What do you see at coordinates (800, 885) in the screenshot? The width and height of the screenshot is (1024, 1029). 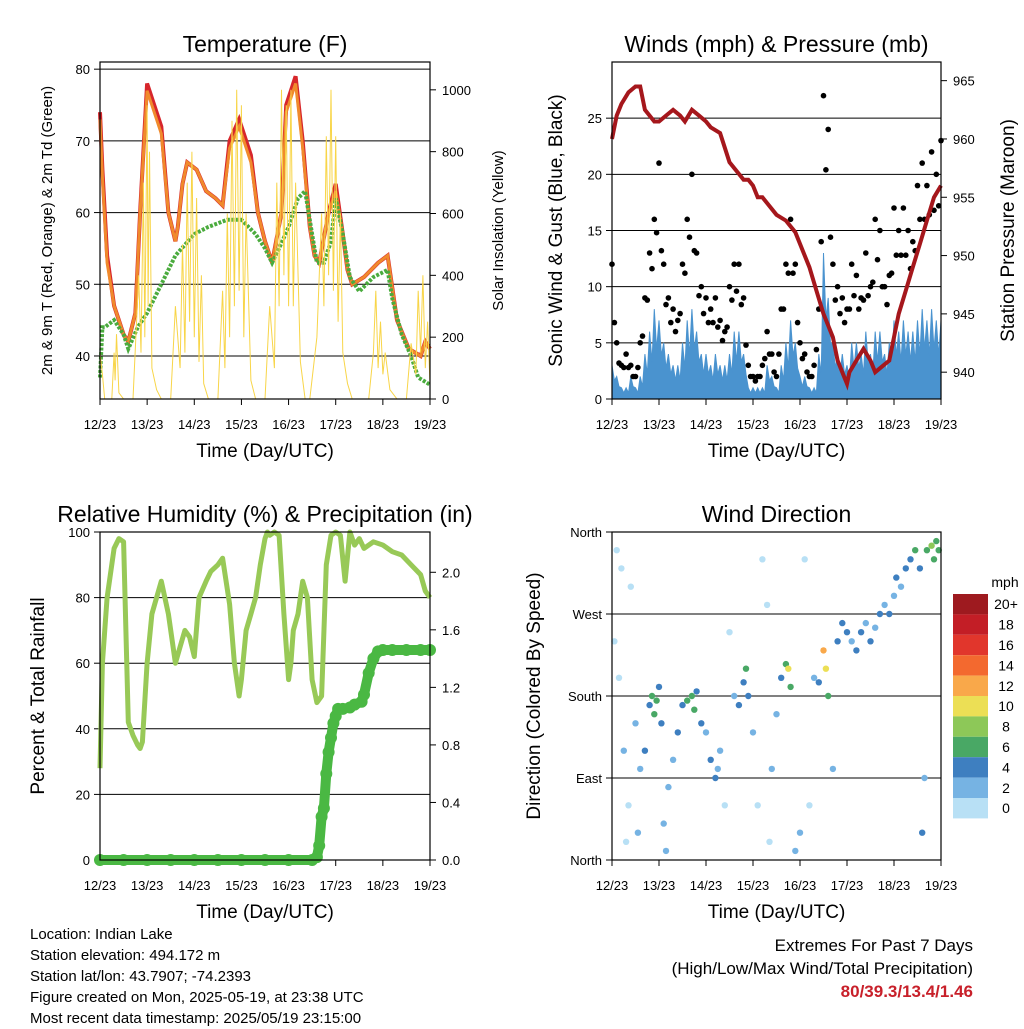 I see `x-tick-label: 16/23` at bounding box center [800, 885].